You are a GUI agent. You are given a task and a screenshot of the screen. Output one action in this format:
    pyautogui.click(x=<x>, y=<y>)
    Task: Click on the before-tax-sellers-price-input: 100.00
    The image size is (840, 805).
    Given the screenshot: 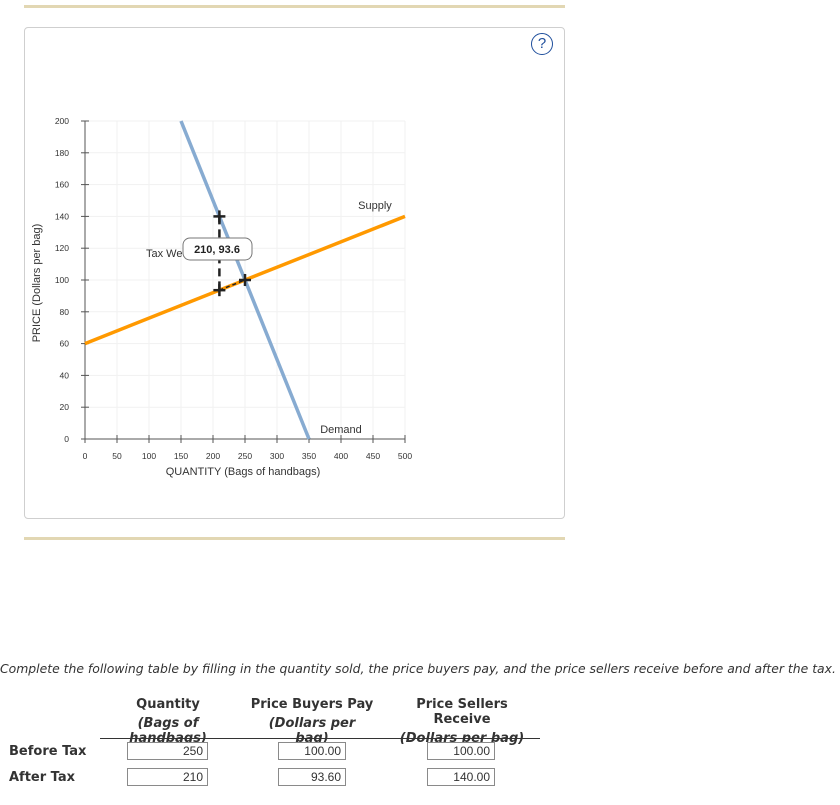 What is the action you would take?
    pyautogui.click(x=461, y=751)
    